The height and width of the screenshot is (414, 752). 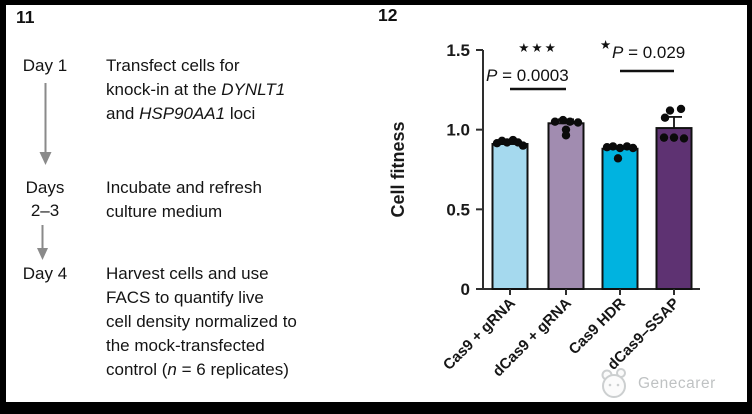 What do you see at coordinates (538, 47) in the screenshot?
I see `significance-stars: ★★★` at bounding box center [538, 47].